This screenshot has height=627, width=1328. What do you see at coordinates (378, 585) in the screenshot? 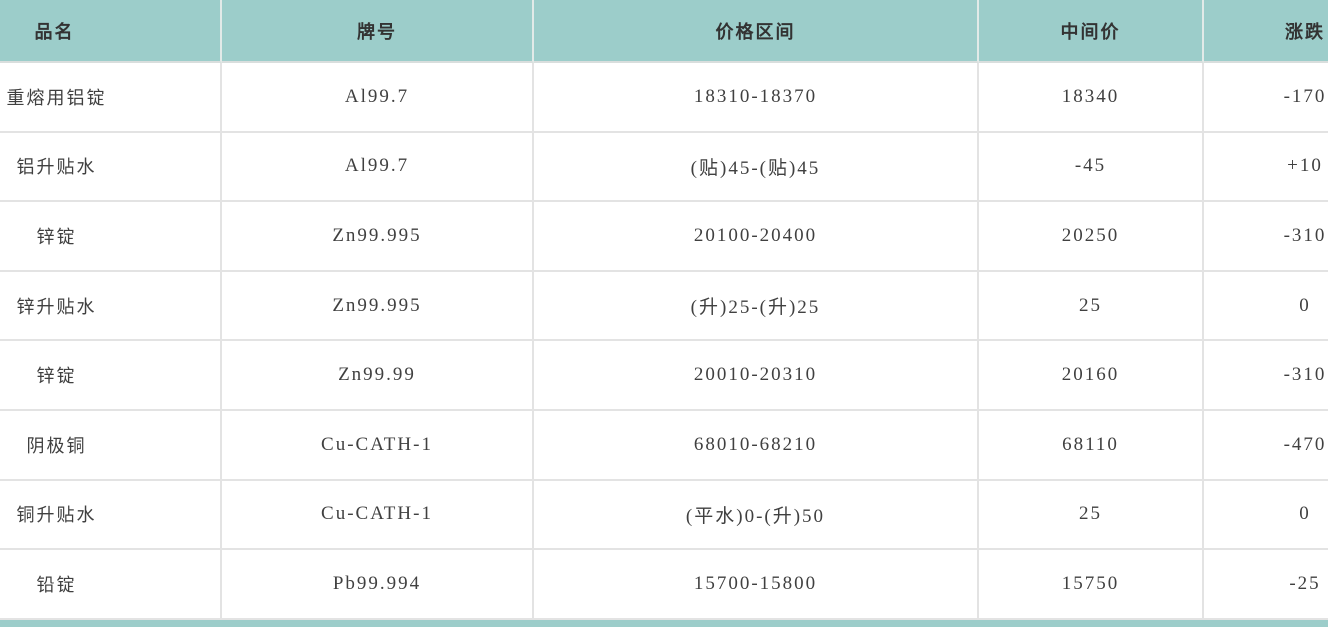
I see `cell-grade: Pb99.994` at bounding box center [378, 585].